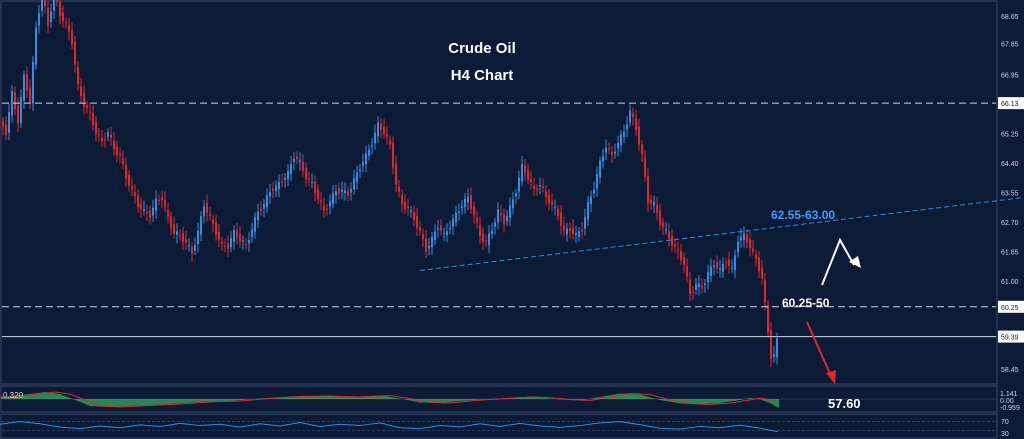 Image resolution: width=1024 pixels, height=439 pixels. What do you see at coordinates (855, 262) in the screenshot?
I see `bullish-arrow-head` at bounding box center [855, 262].